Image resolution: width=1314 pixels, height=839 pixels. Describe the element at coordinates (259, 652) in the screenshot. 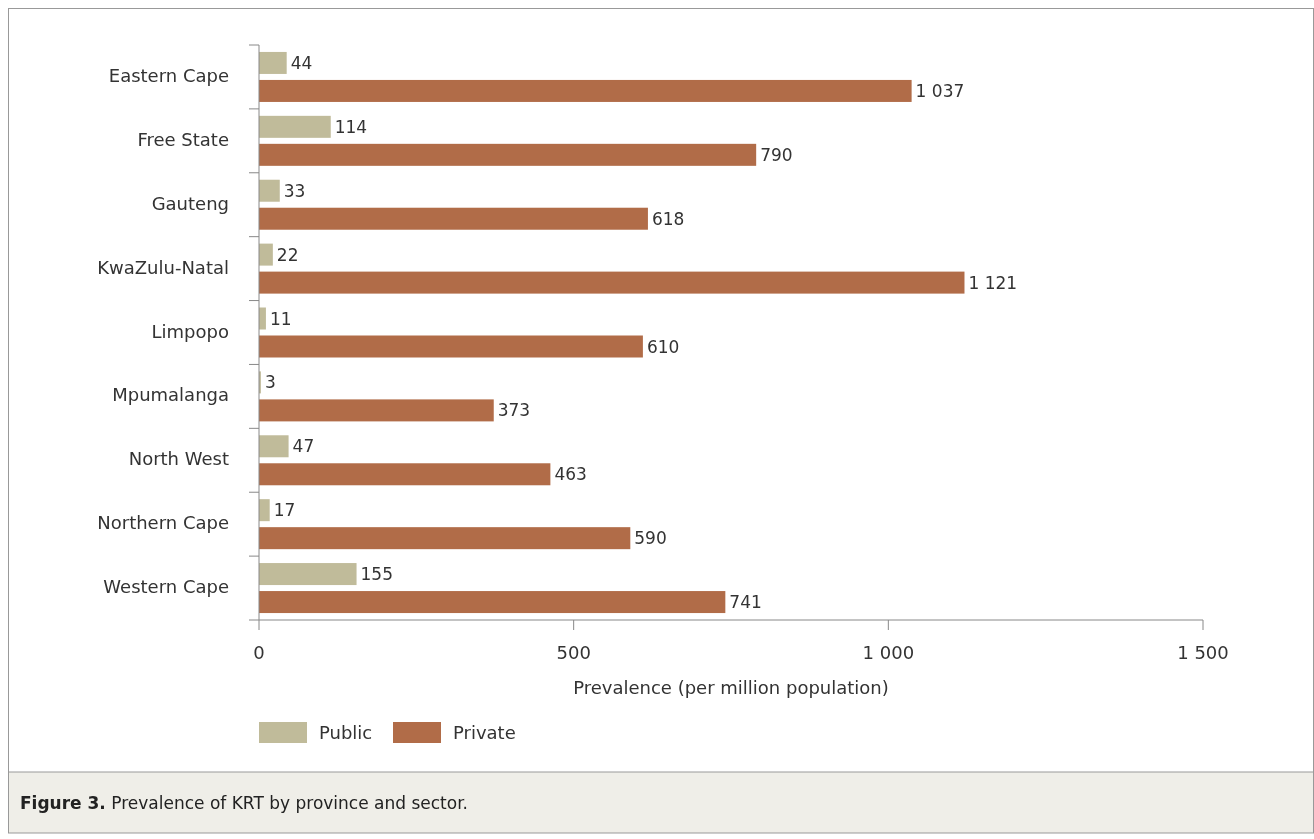

I see `x-tick-label: 0` at that location.